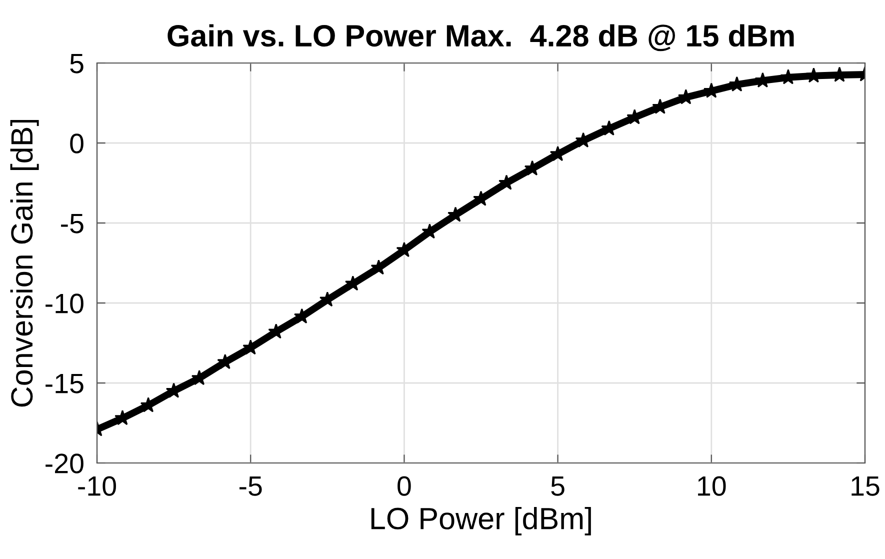 Image resolution: width=885 pixels, height=559 pixels. What do you see at coordinates (712, 486) in the screenshot?
I see `x-tick-label: 10` at bounding box center [712, 486].